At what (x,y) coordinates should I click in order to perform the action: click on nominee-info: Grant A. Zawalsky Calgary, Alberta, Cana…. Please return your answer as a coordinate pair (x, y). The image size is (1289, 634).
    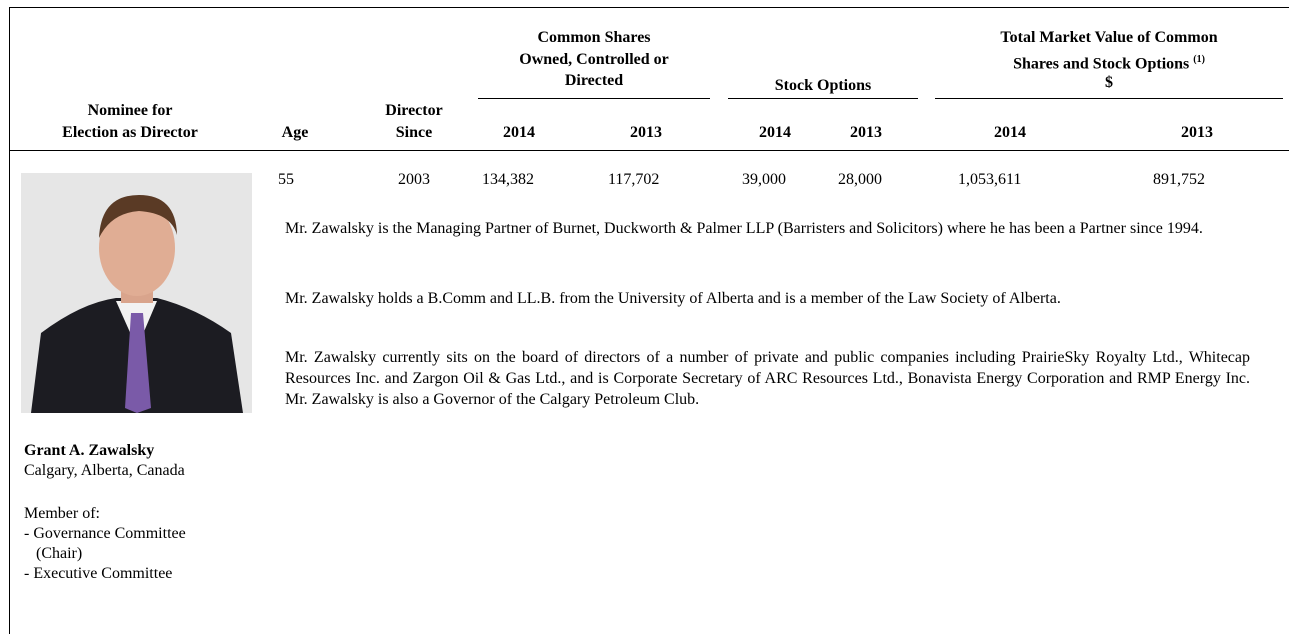
    Looking at the image, I should click on (105, 512).